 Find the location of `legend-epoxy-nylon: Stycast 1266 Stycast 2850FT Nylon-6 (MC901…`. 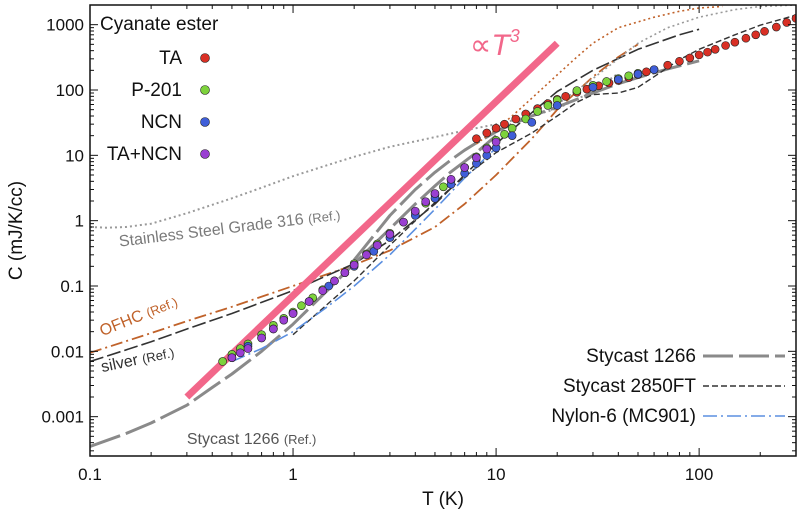

legend-epoxy-nylon: Stycast 1266 Stycast 2850FT Nylon-6 (MC901… is located at coordinates (668, 386).